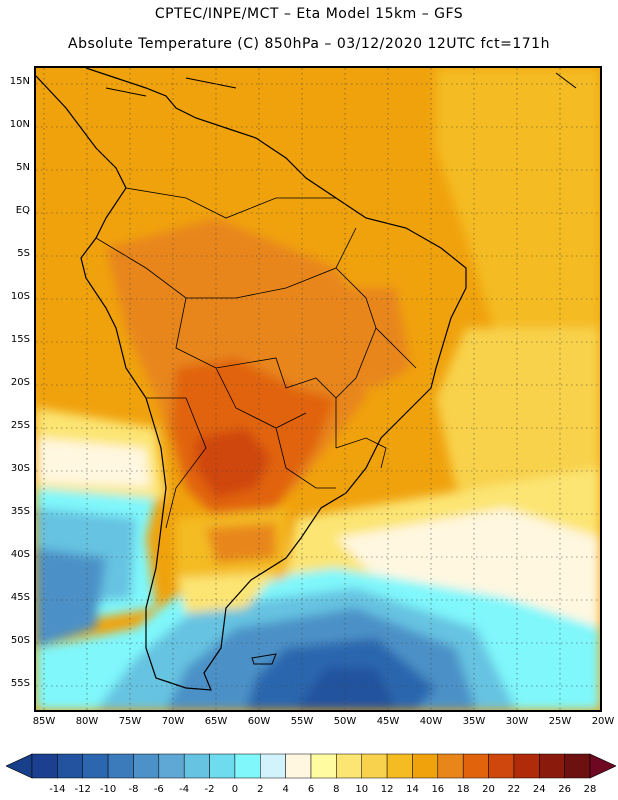  I want to click on latitude-label: 55S, so click(20, 683).